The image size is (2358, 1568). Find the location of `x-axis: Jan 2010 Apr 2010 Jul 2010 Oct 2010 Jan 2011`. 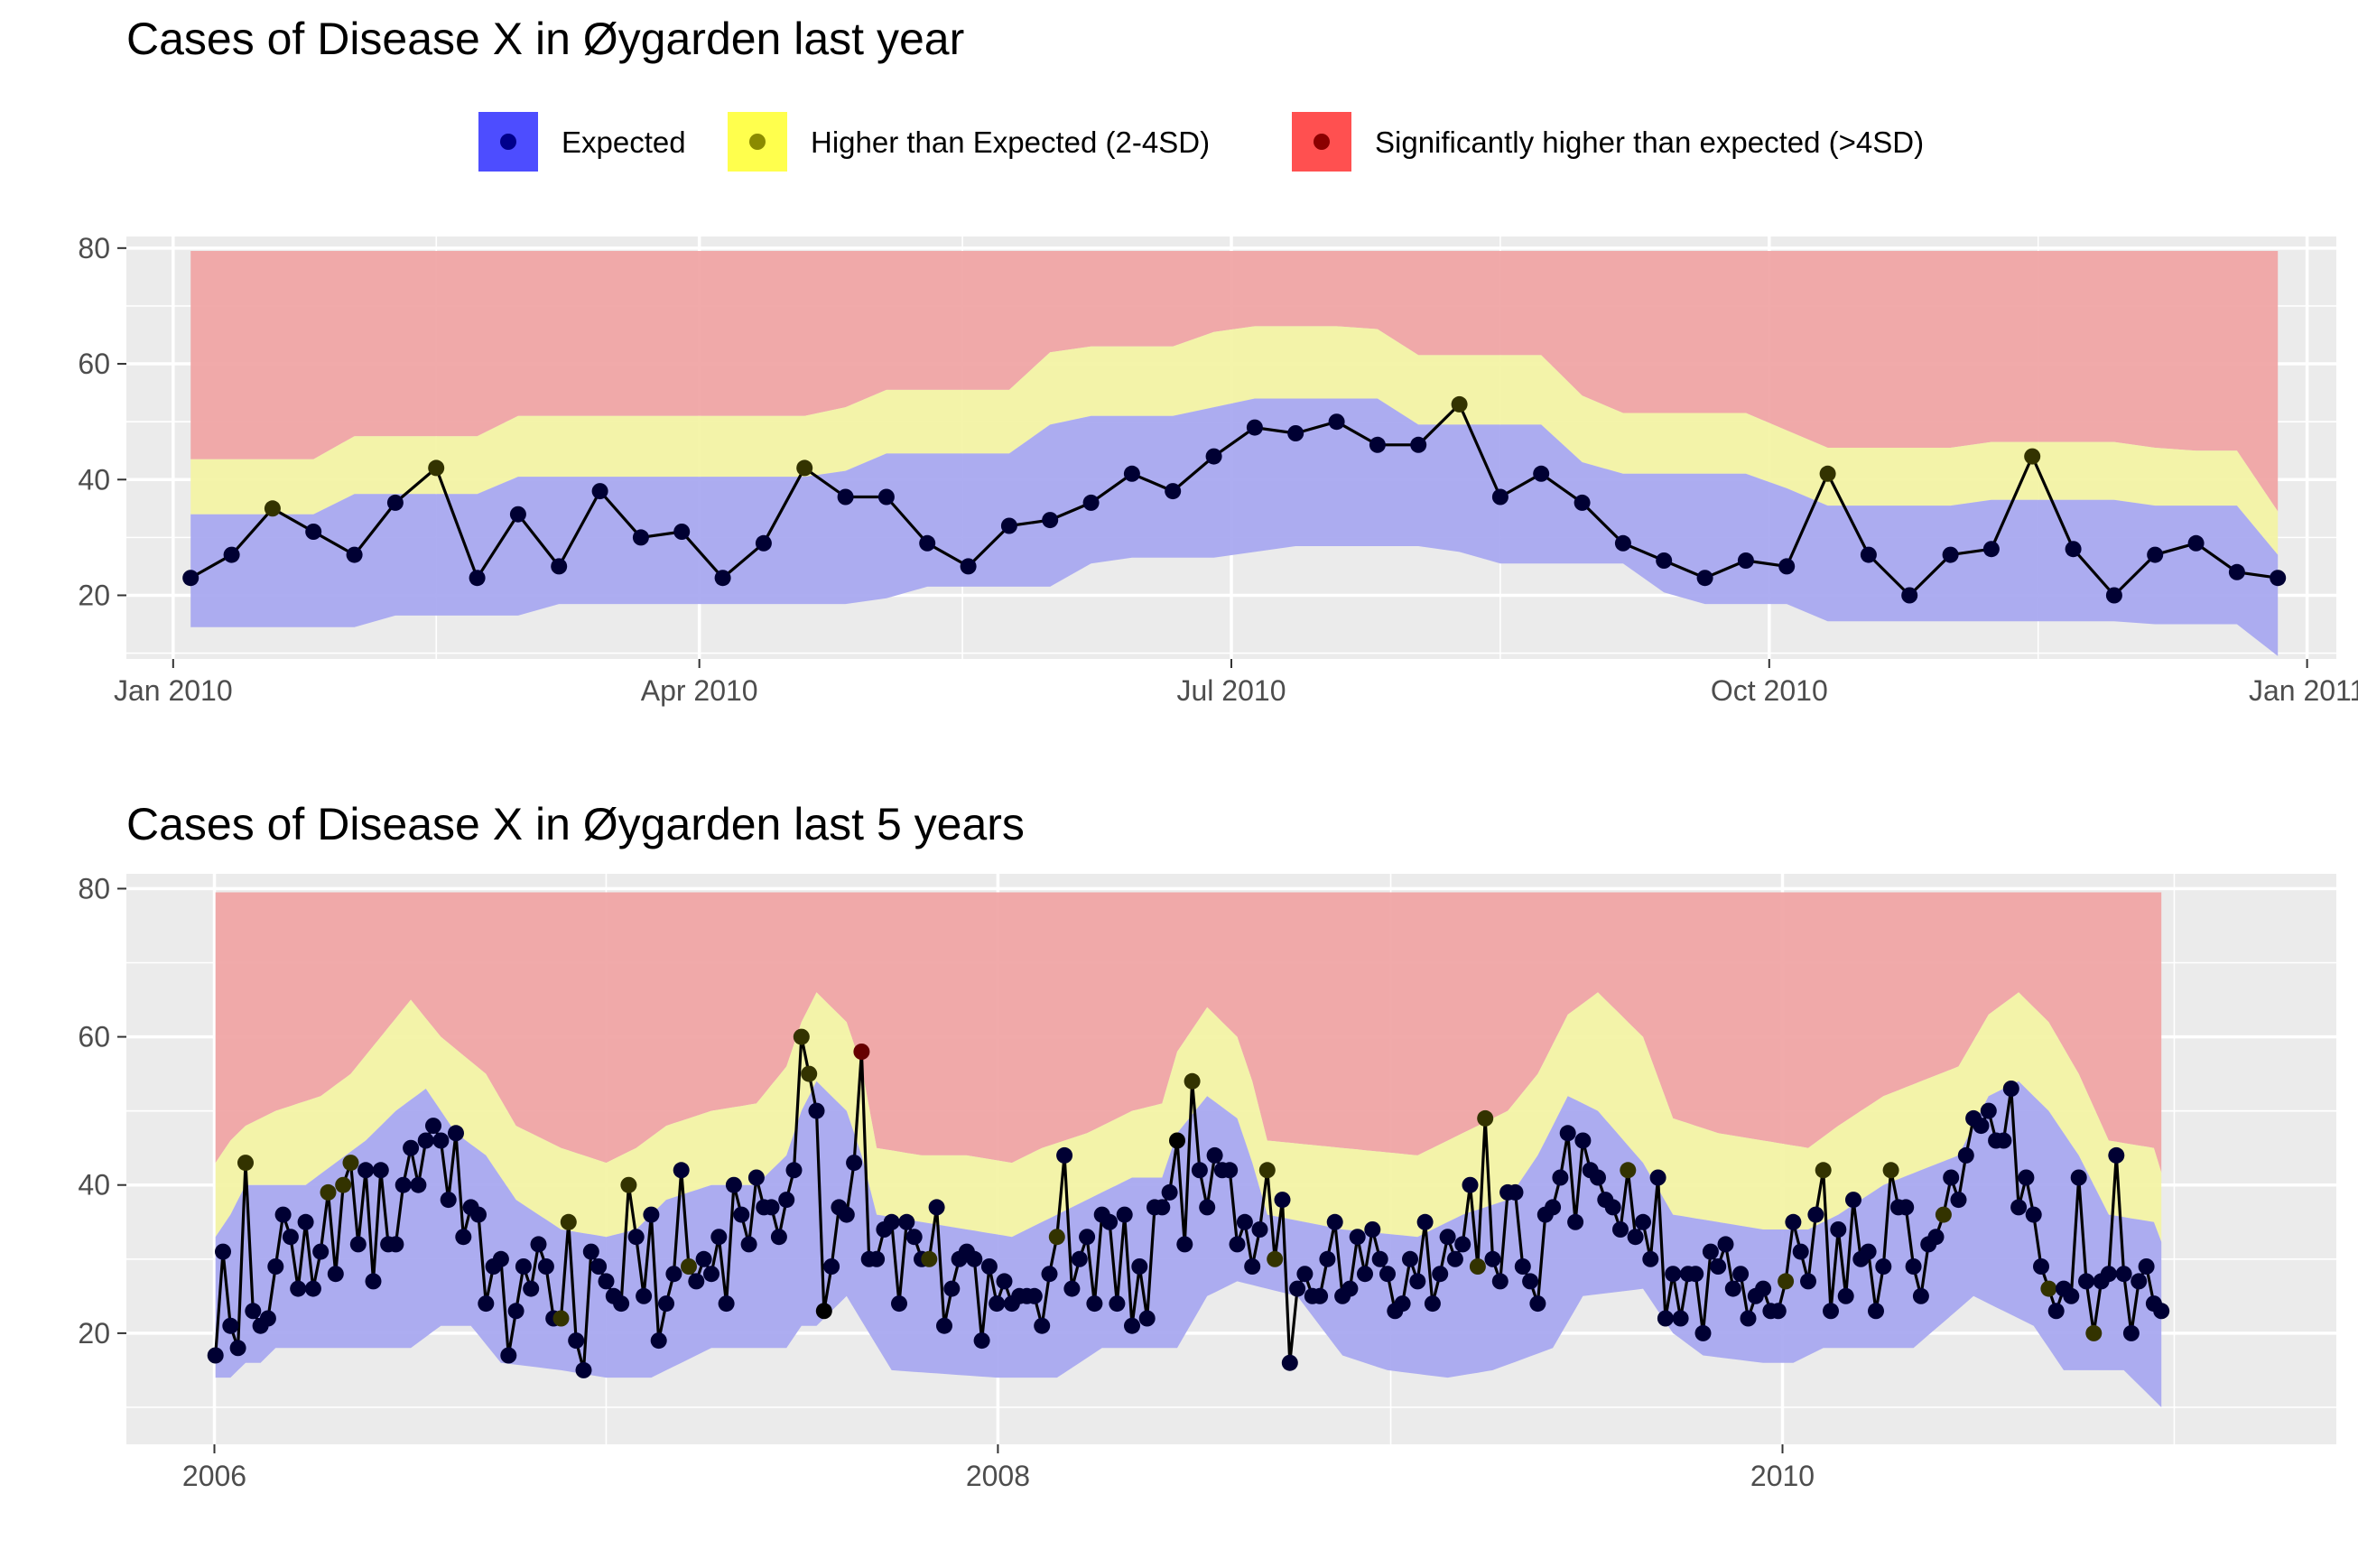

x-axis: Jan 2010 Apr 2010 Jul 2010 Oct 2010 Jan 2011 is located at coordinates (1236, 683).